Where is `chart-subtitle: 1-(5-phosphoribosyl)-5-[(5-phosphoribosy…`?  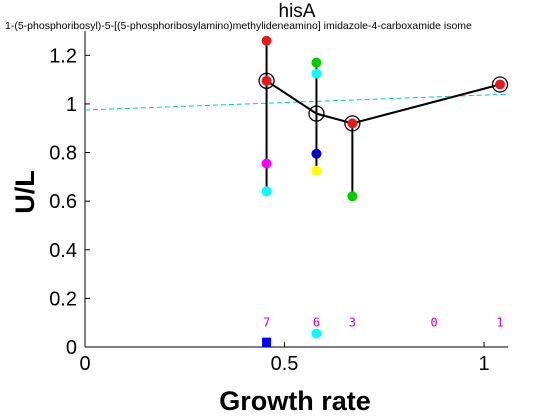
chart-subtitle: 1-(5-phosphoribosyl)-5-[(5-phosphoribosy… is located at coordinates (238, 26).